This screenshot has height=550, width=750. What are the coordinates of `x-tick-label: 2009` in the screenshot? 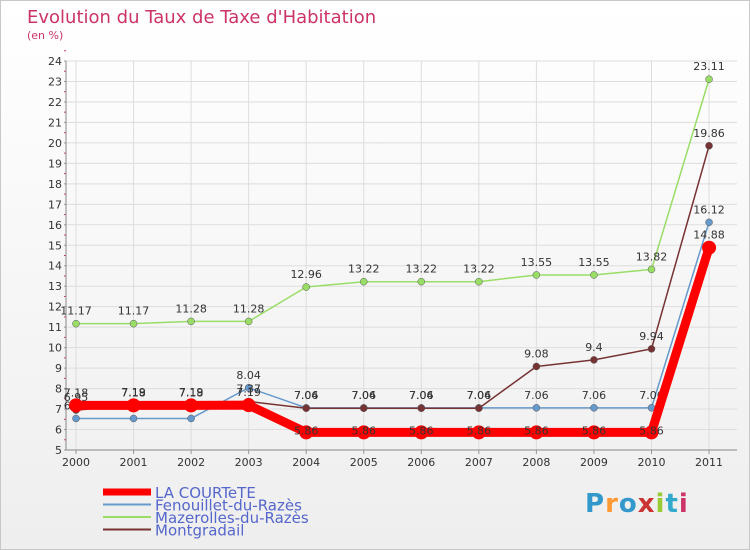 It's located at (594, 462).